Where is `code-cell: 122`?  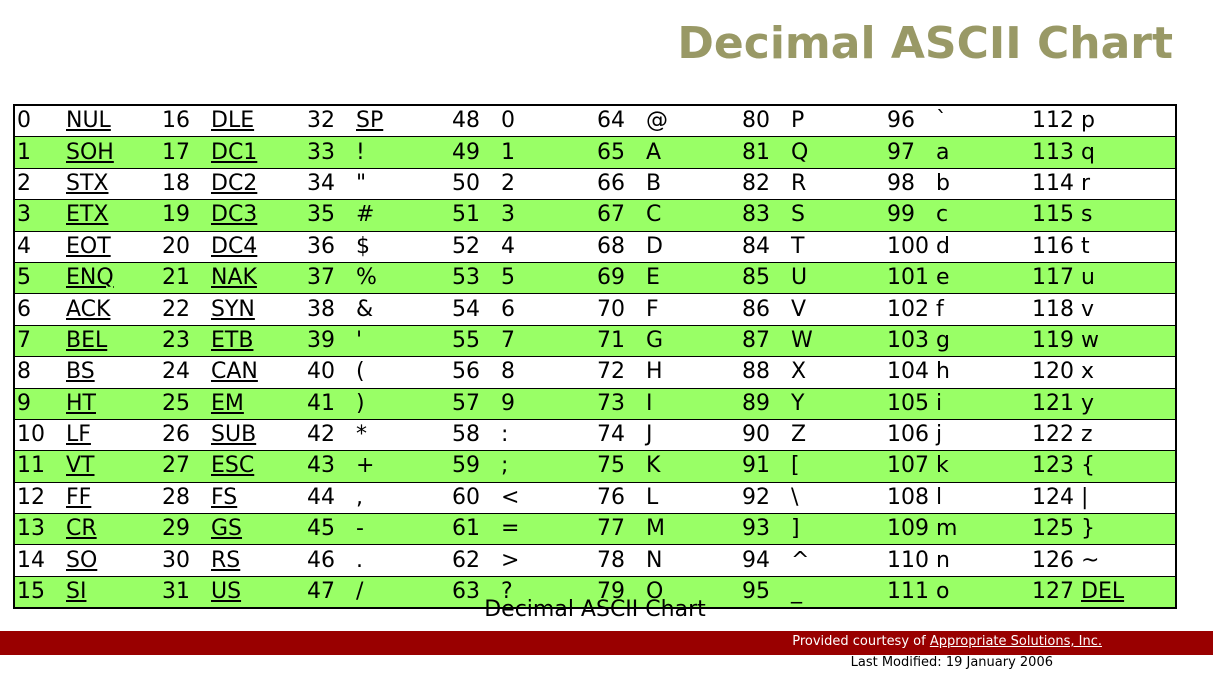
code-cell: 122 is located at coordinates (1053, 435).